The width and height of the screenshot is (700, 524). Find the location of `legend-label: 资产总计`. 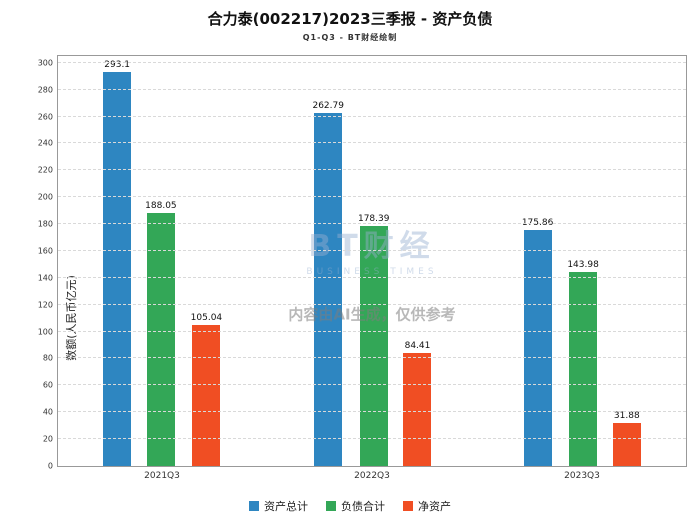

legend-label: 资产总计 is located at coordinates (286, 506).